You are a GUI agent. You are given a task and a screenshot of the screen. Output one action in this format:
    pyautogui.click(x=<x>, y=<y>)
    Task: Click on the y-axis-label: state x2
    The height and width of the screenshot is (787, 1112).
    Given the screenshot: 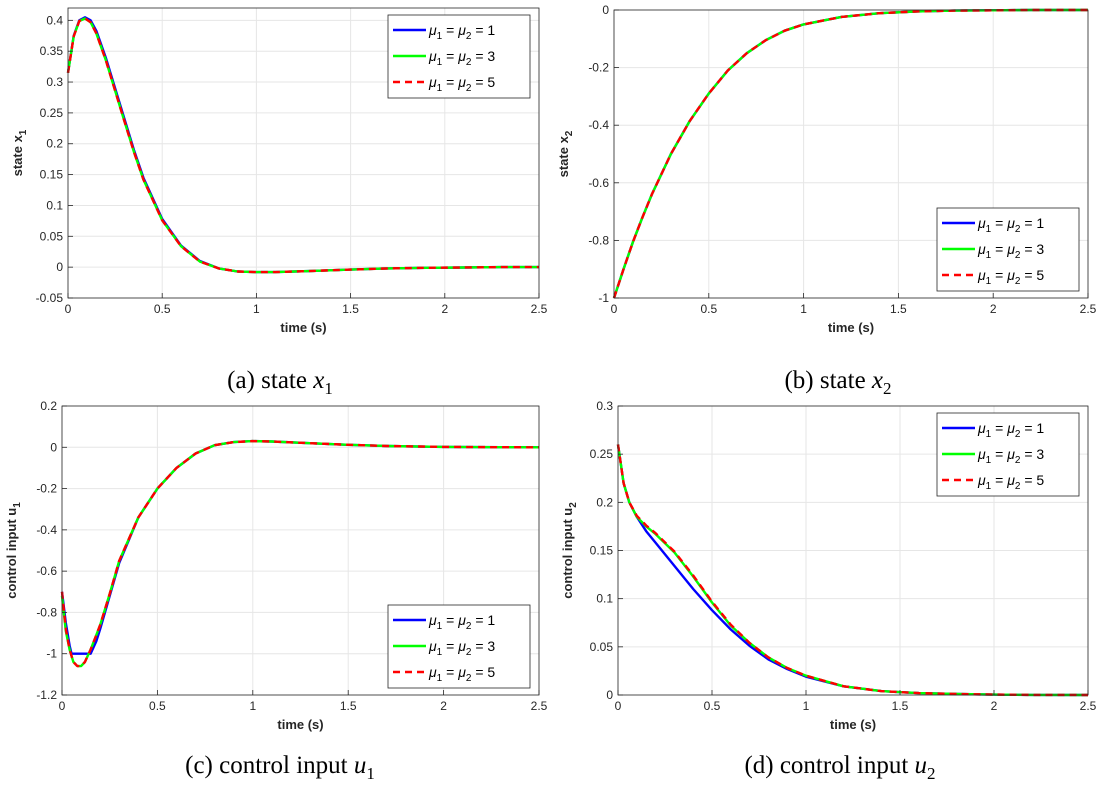 What is the action you would take?
    pyautogui.click(x=565, y=153)
    